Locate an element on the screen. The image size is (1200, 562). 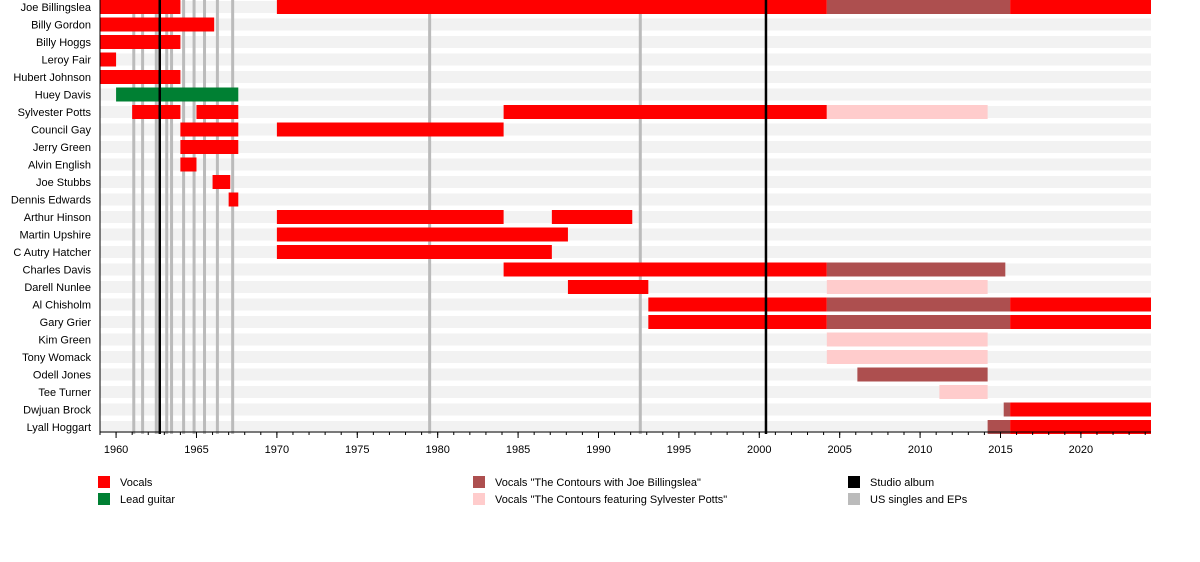
x-tick-label: 1995 is located at coordinates (679, 450).